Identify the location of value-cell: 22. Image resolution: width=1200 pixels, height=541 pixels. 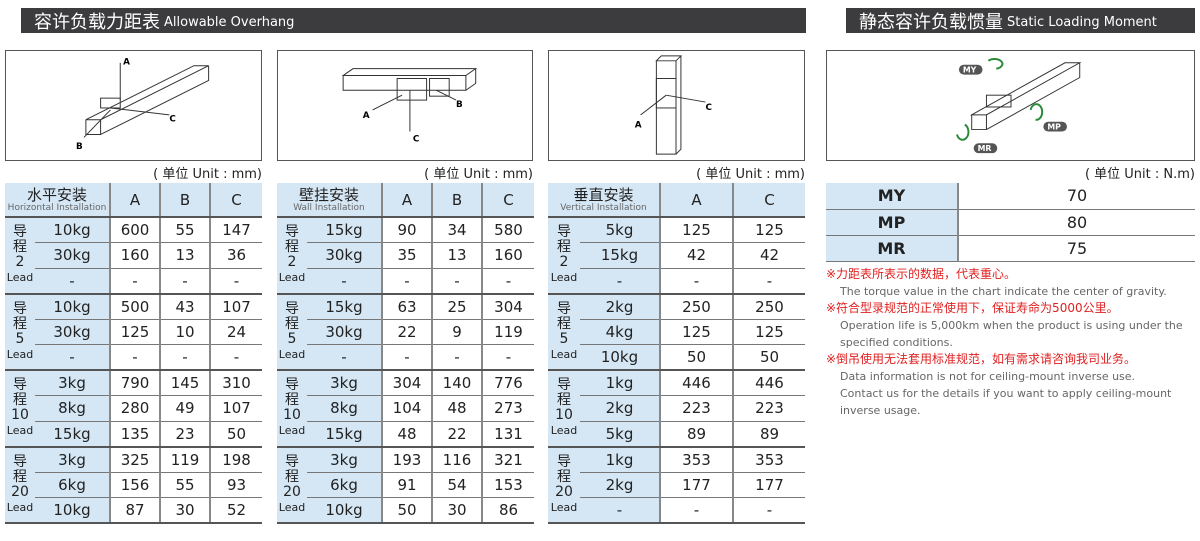
(456, 434).